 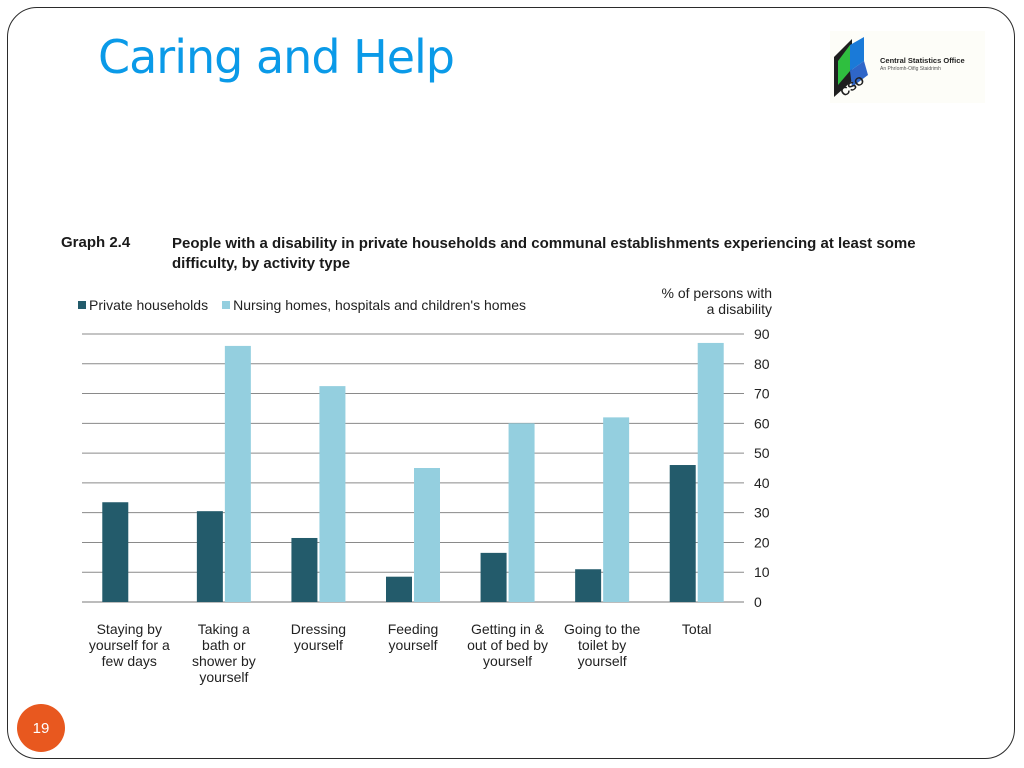 I want to click on y-tick-label: 70, so click(x=762, y=394).